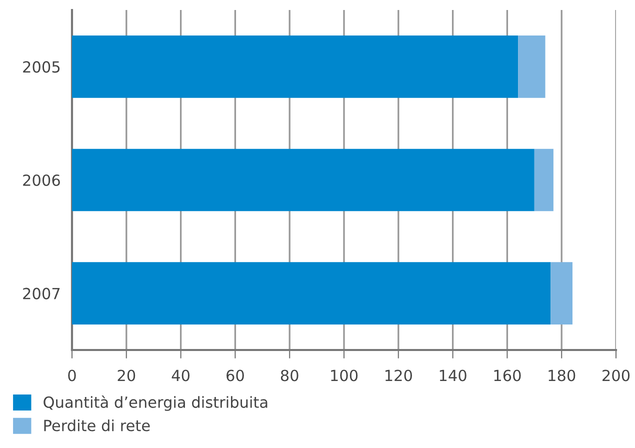 The width and height of the screenshot is (635, 448). What do you see at coordinates (507, 376) in the screenshot?
I see `x-tick-label: 160` at bounding box center [507, 376].